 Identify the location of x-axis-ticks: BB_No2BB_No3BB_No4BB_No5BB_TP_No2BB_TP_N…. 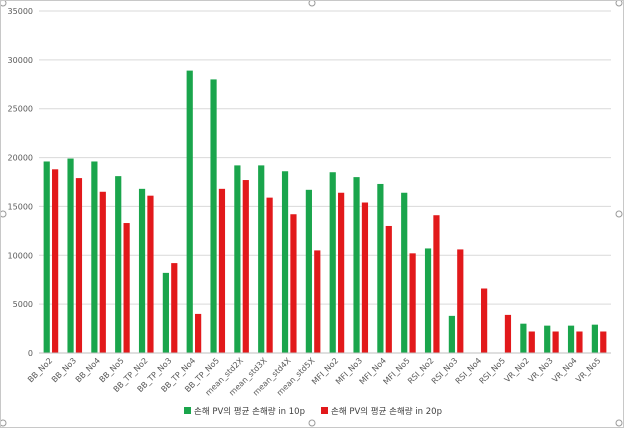
(314, 377).